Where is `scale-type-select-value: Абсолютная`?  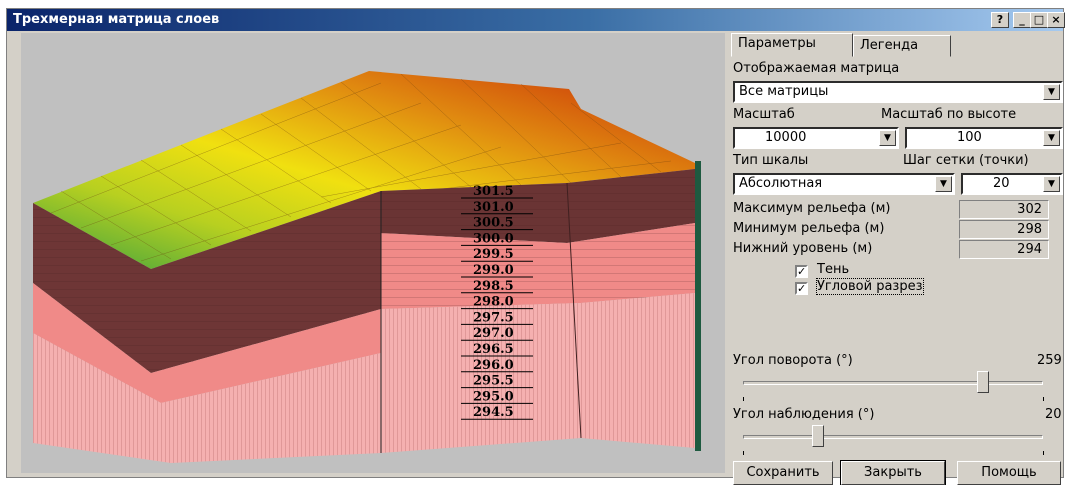 scale-type-select-value: Абсолютная is located at coordinates (781, 183).